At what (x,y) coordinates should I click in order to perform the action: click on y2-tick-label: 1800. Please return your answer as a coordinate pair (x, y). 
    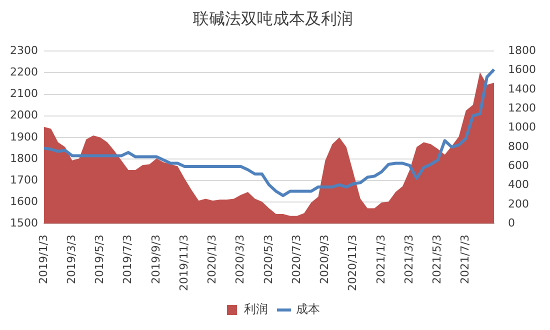
    Looking at the image, I should click on (522, 51).